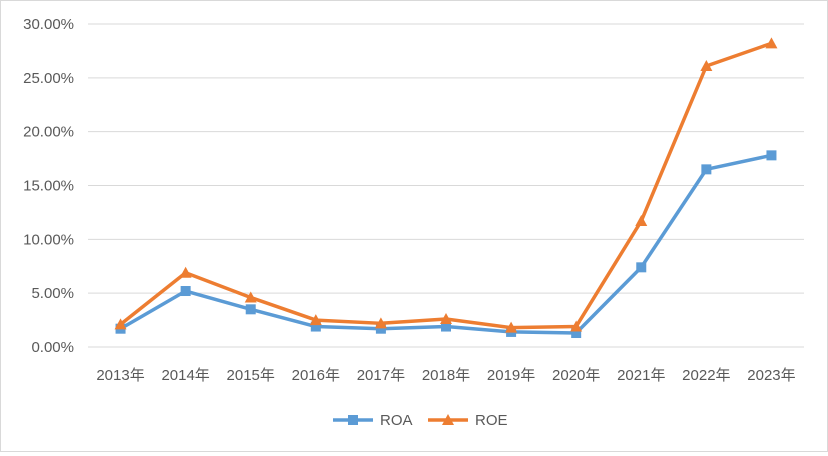 The image size is (828, 456). I want to click on y-axis-tick-labels: 0.00% 5.00% 10.00% 15.00% 20.00% 25.00% 30.00%, so click(48, 186).